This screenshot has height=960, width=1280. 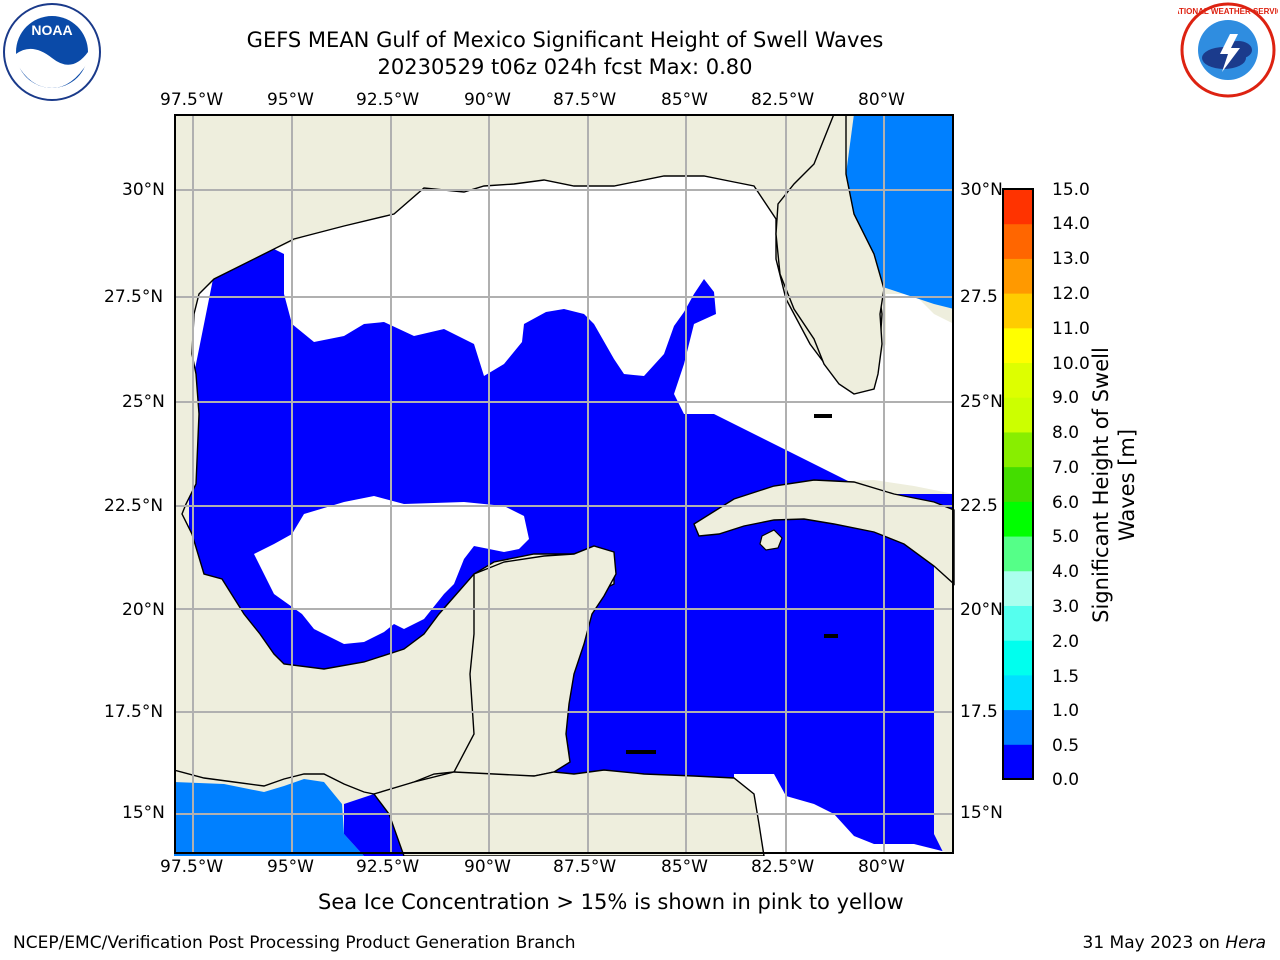 I want to click on lat-label-right: 27.5, so click(x=979, y=297).